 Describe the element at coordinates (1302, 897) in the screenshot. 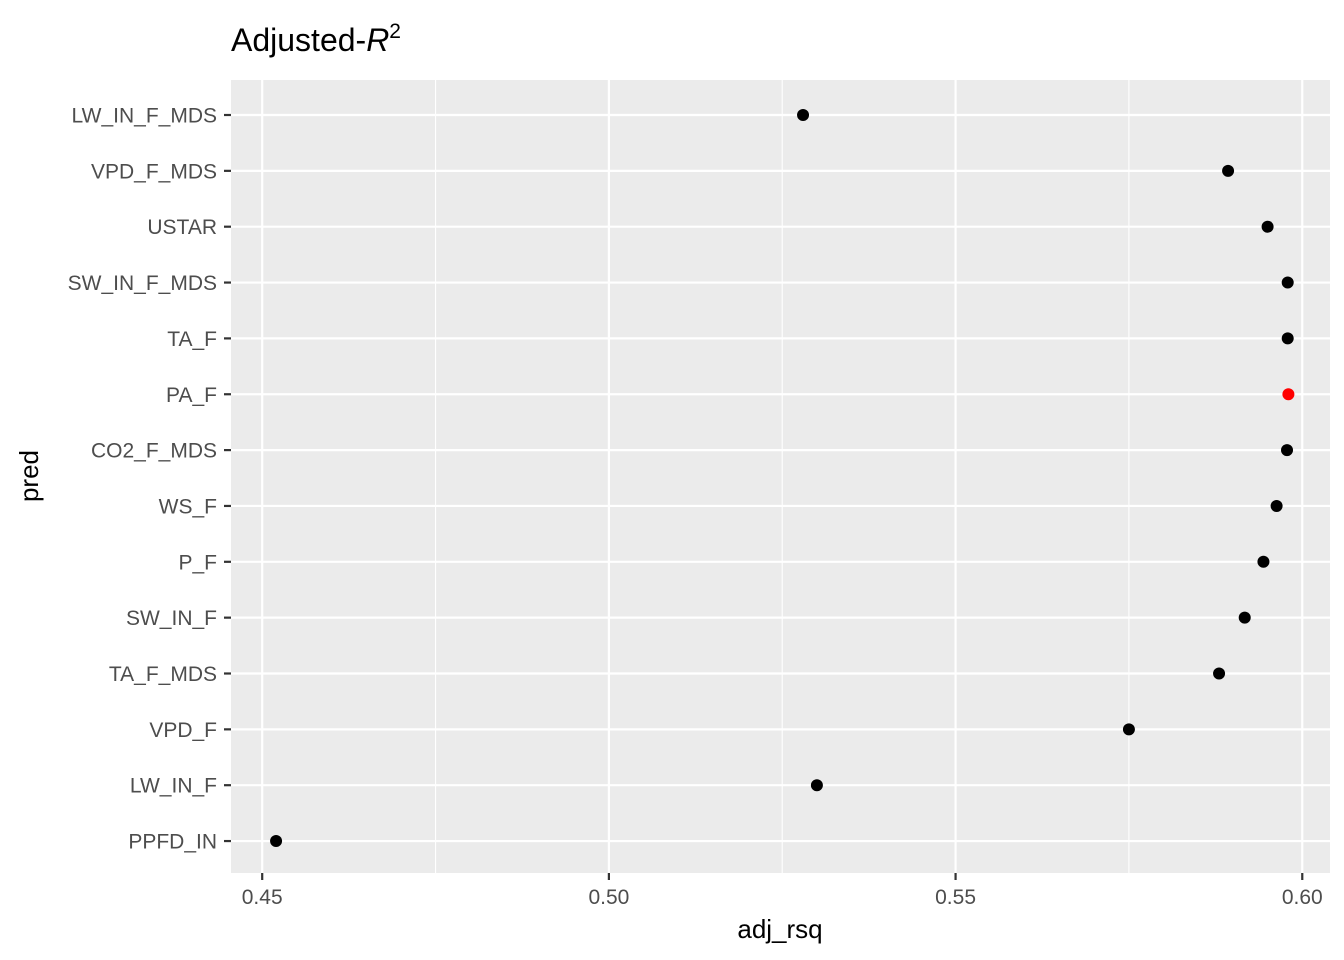

I see `x-tick-label: 0.60` at that location.